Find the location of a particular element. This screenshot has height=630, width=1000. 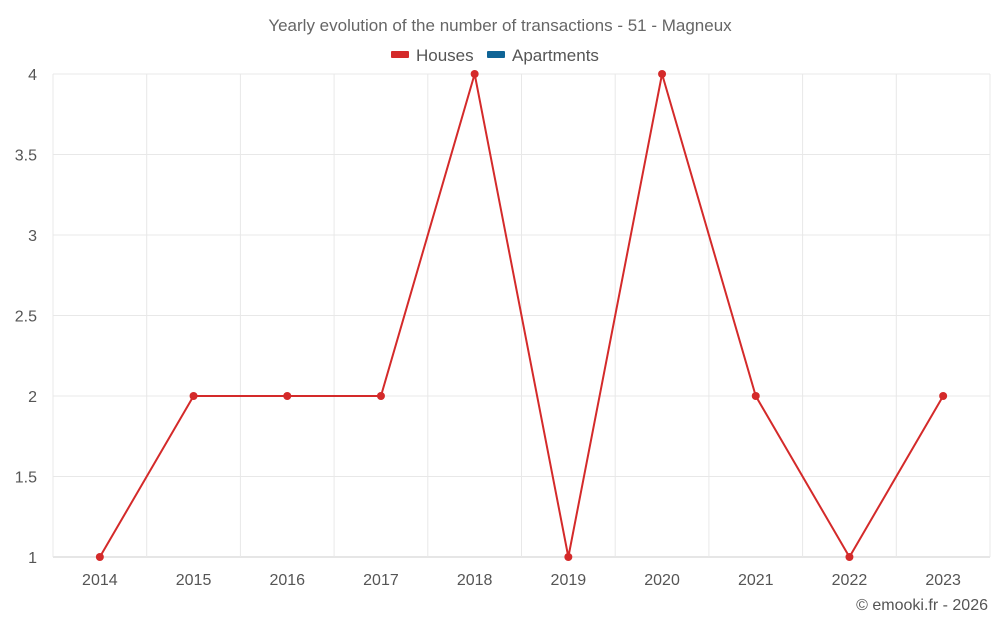

y-tick-label: 2.5 is located at coordinates (26, 317).